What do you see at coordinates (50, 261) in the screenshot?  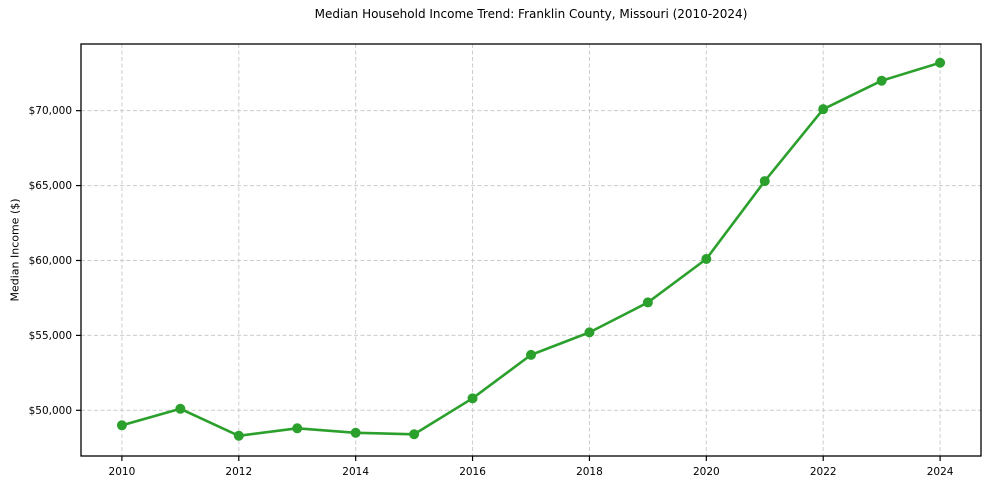 I see `y-tick-label: $60,000` at bounding box center [50, 261].